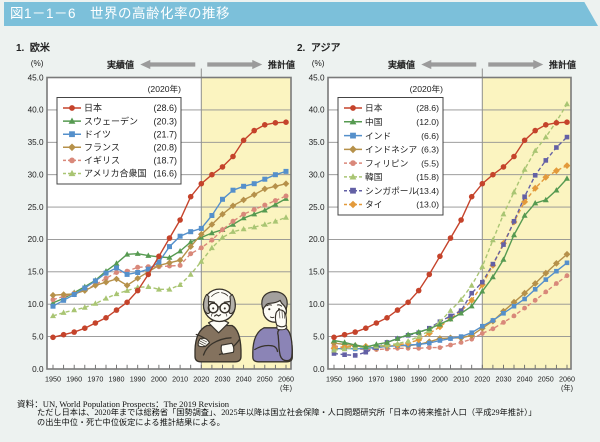 Image resolution: width=600 pixels, height=442 pixels. What do you see at coordinates (165, 174) in the screenshot?
I see `svg-text: (16.6)` at bounding box center [165, 174].